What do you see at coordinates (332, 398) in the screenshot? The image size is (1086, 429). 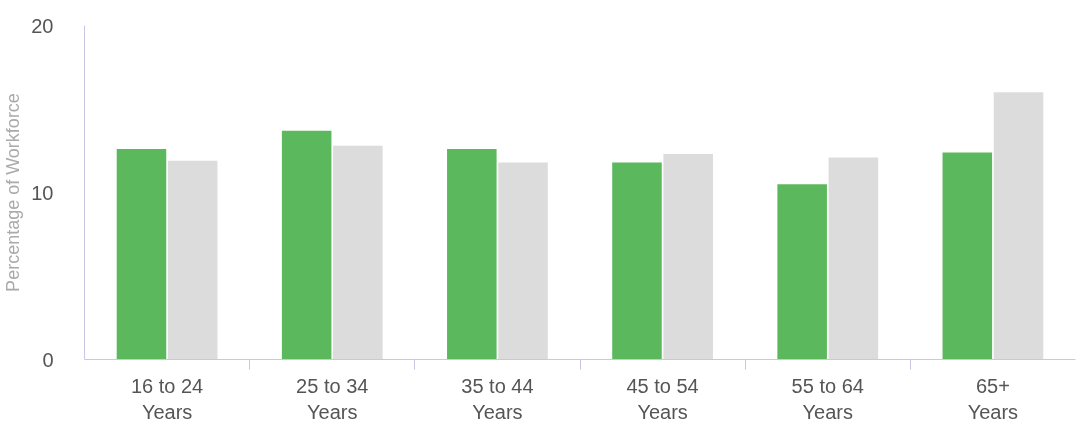 I see `x-tick-label: 25 to 34 Years` at bounding box center [332, 398].